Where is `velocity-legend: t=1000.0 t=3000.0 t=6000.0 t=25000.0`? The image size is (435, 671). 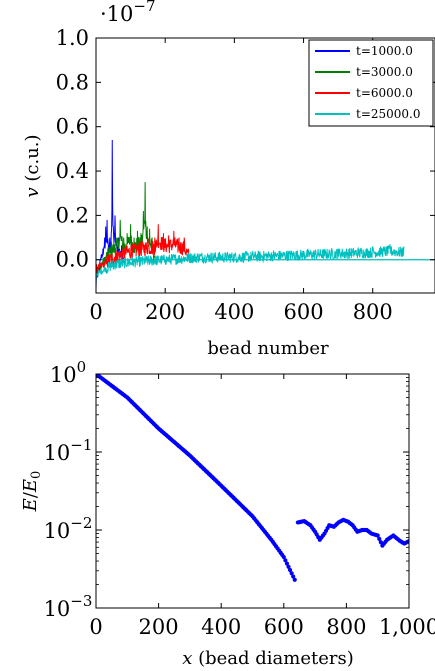 velocity-legend: t=1000.0 t=3000.0 t=6000.0 t=25000.0 is located at coordinates (371, 83).